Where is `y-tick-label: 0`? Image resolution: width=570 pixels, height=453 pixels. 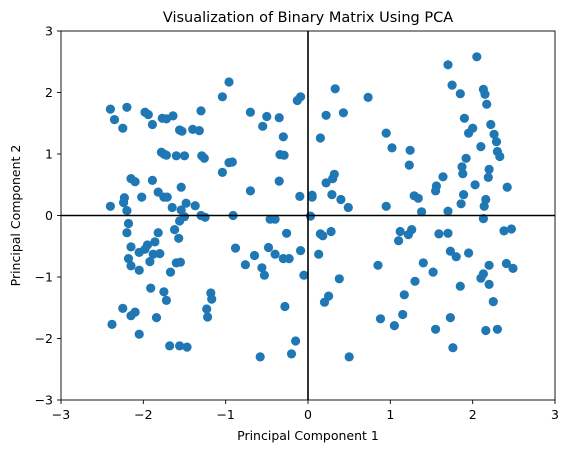 y-tick-label: 0 is located at coordinates (49, 215).